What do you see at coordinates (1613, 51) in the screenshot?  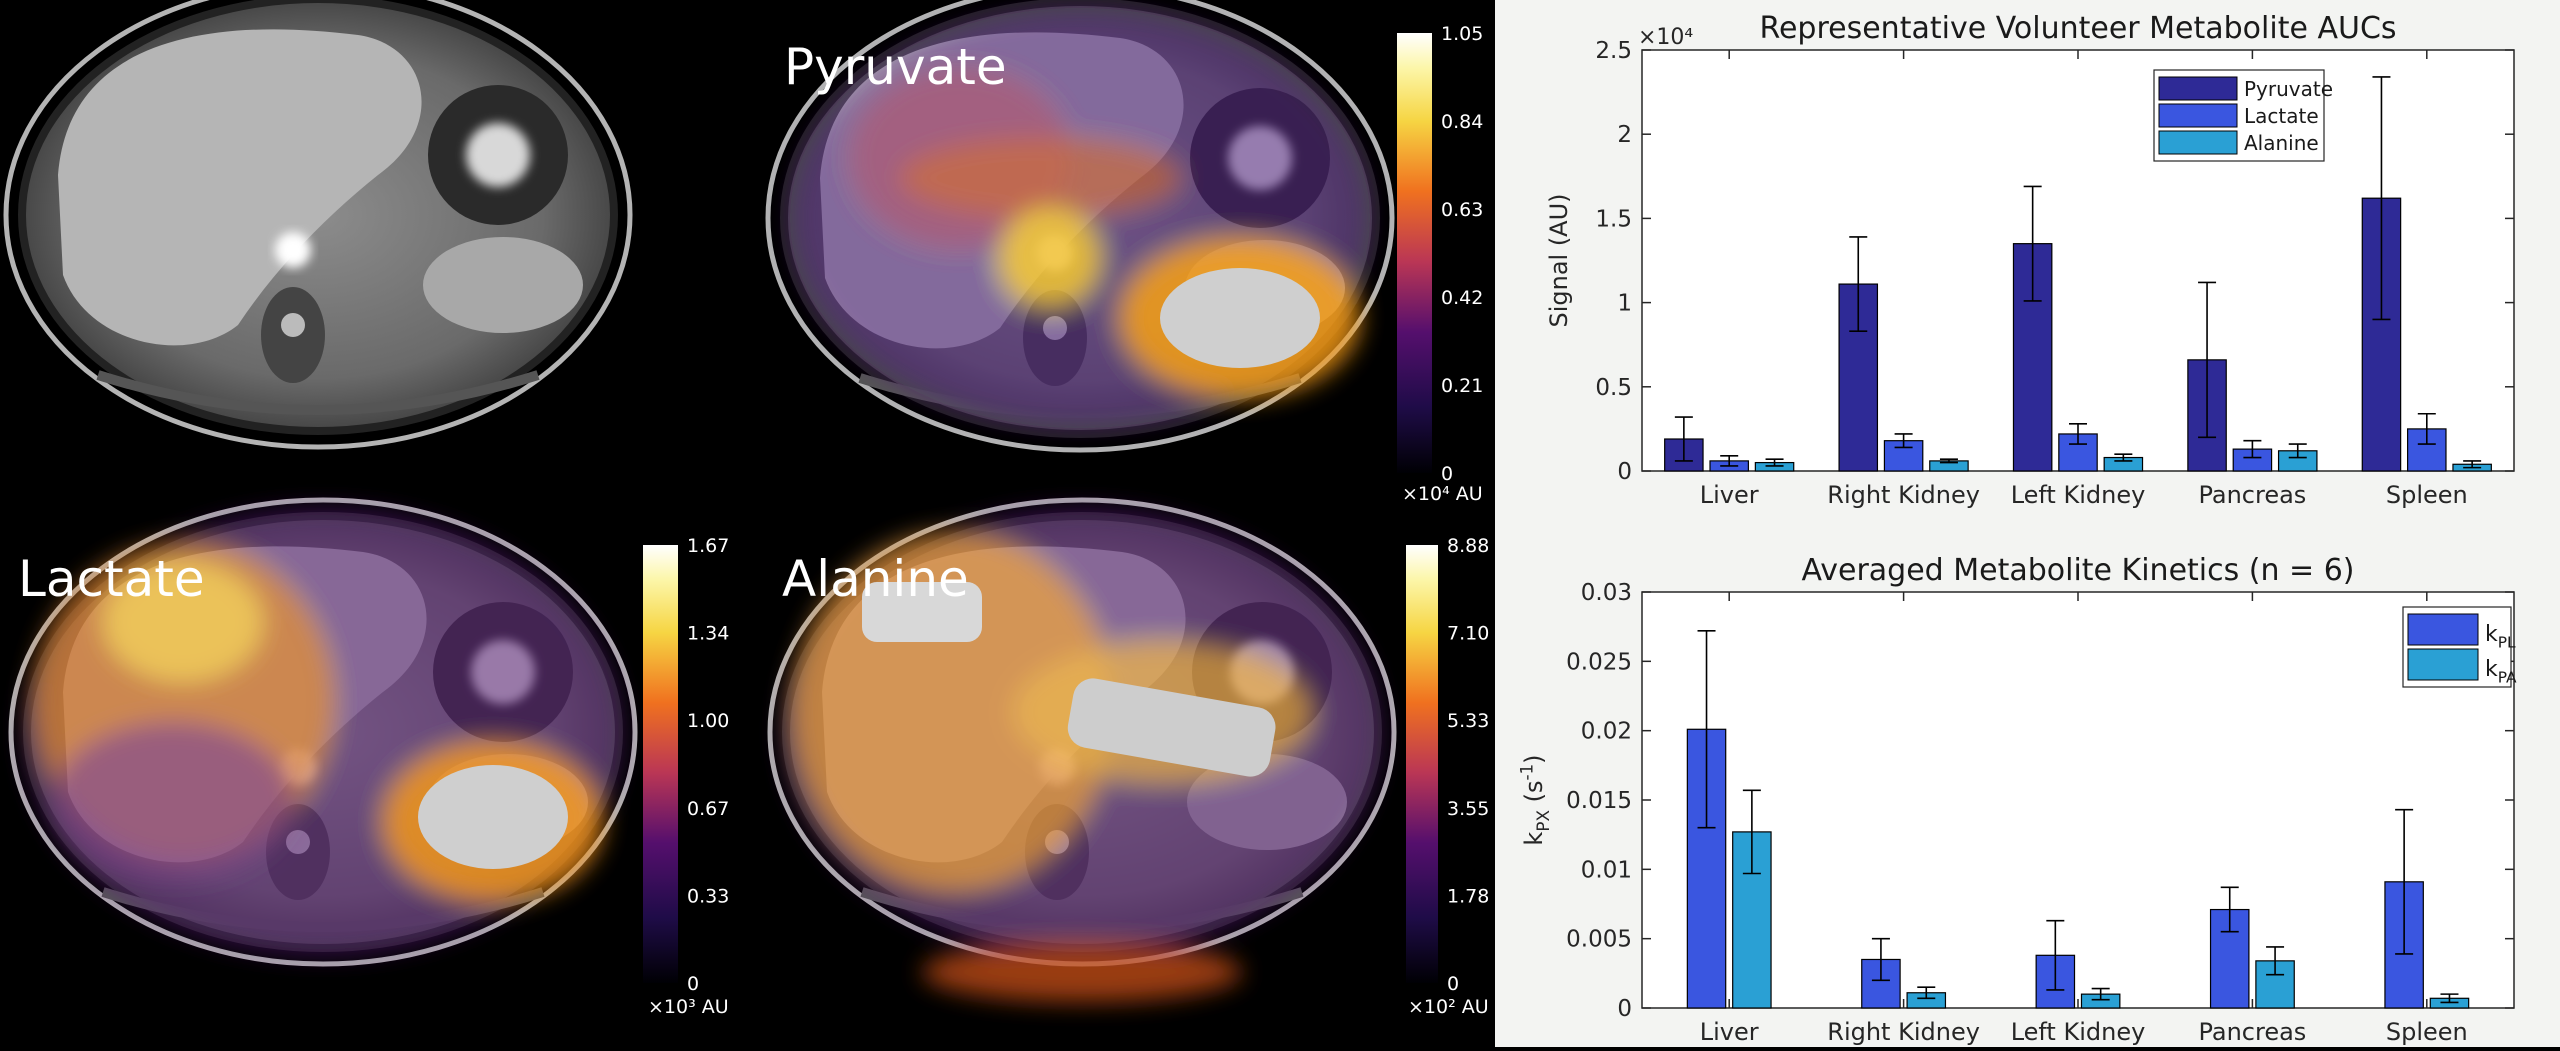 I see `y-tick-label: 2.5` at bounding box center [1613, 51].